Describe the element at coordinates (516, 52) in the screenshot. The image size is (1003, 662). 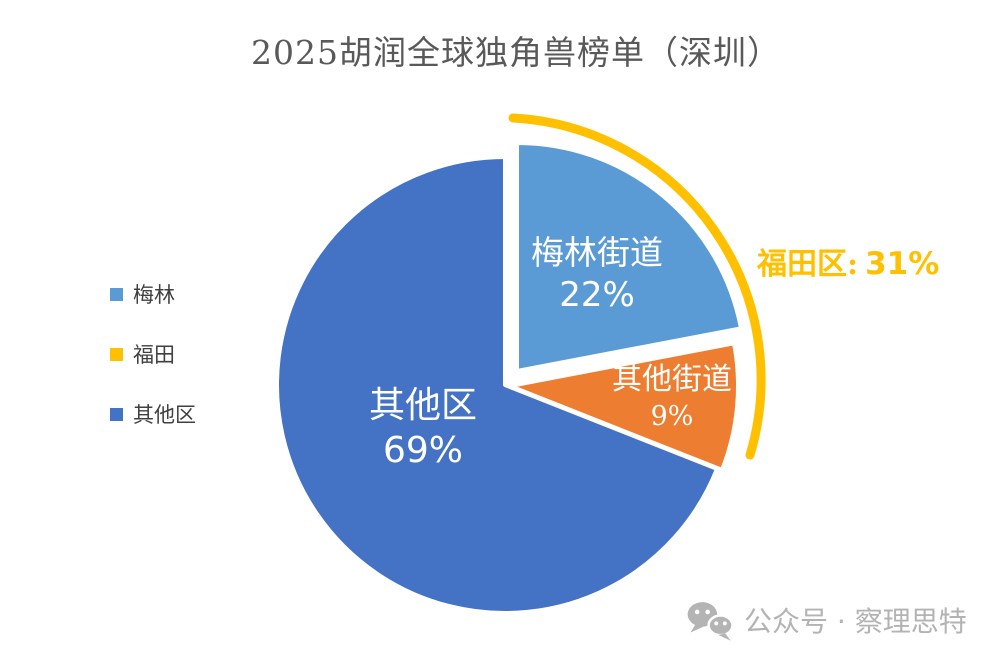
I see `chart-title: 2025胡润全球独角兽榜单（深圳）` at that location.